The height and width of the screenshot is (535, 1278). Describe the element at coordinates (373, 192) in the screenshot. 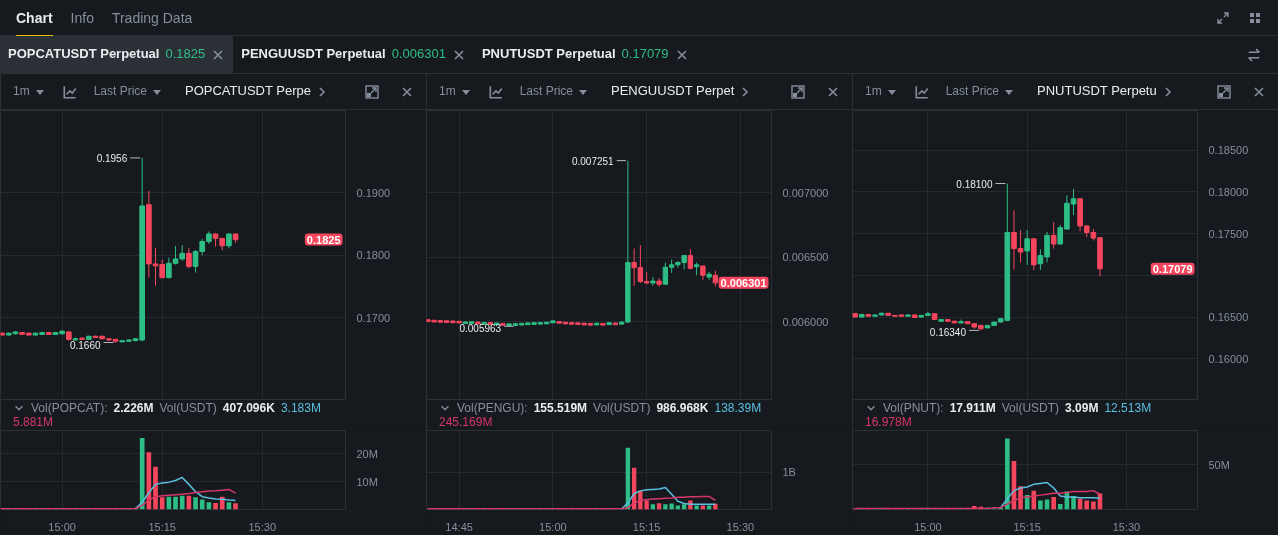

I see `y-tick-label: 0.1900` at that location.